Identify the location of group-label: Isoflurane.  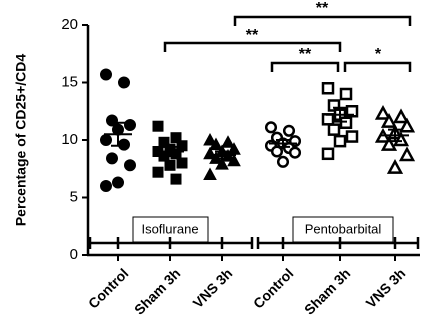
(169, 228).